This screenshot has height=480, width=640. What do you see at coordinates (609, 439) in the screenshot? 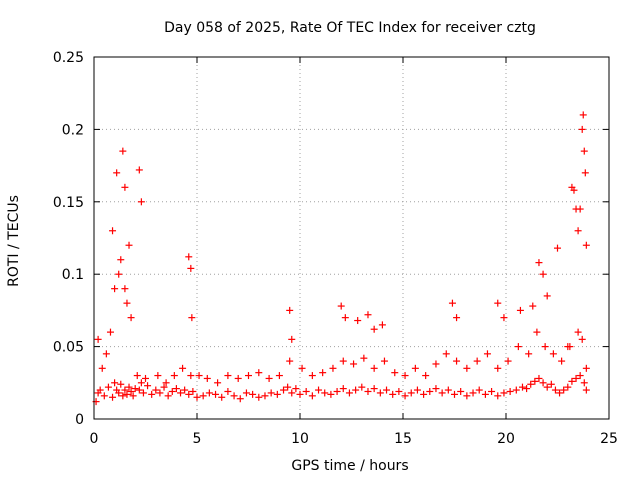
I see `x-tick-label: 25` at bounding box center [609, 439].